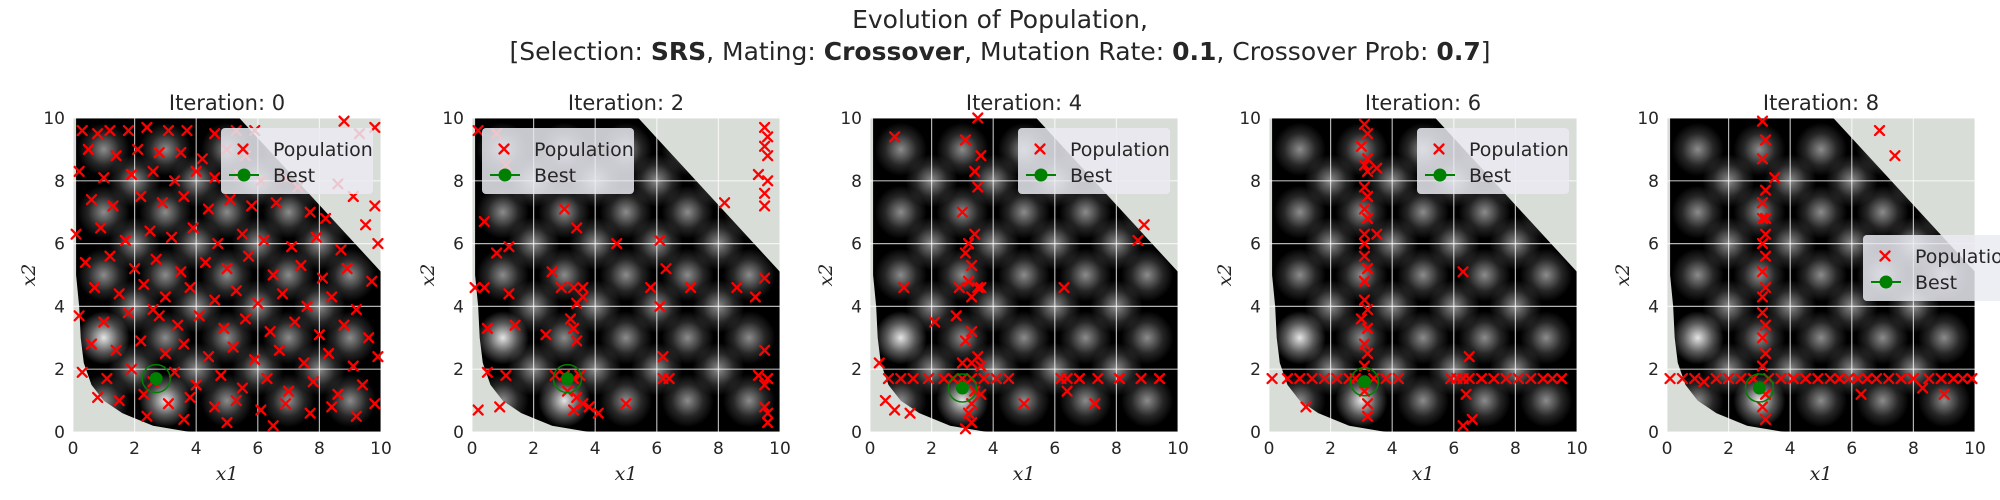 Image resolution: width=2000 pixels, height=500 pixels. Describe the element at coordinates (1821, 103) in the screenshot. I see `subplot-title: Iteration: 8` at that location.